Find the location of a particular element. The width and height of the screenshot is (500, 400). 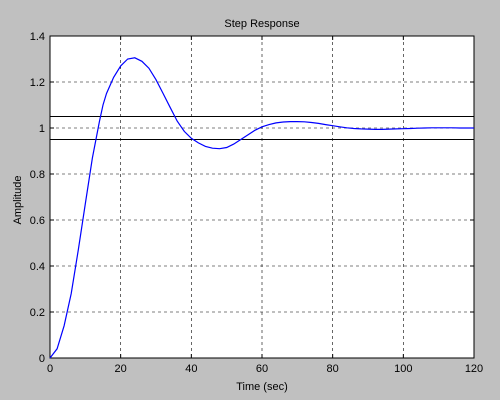

x-tick-label: 0 is located at coordinates (50, 369).